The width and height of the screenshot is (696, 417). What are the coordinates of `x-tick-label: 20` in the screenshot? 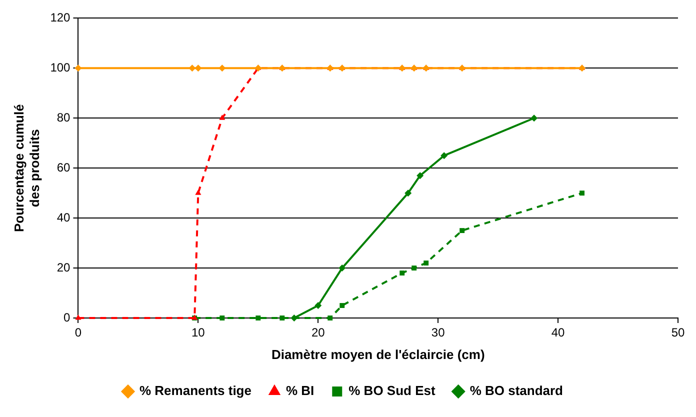 It's located at (318, 333).